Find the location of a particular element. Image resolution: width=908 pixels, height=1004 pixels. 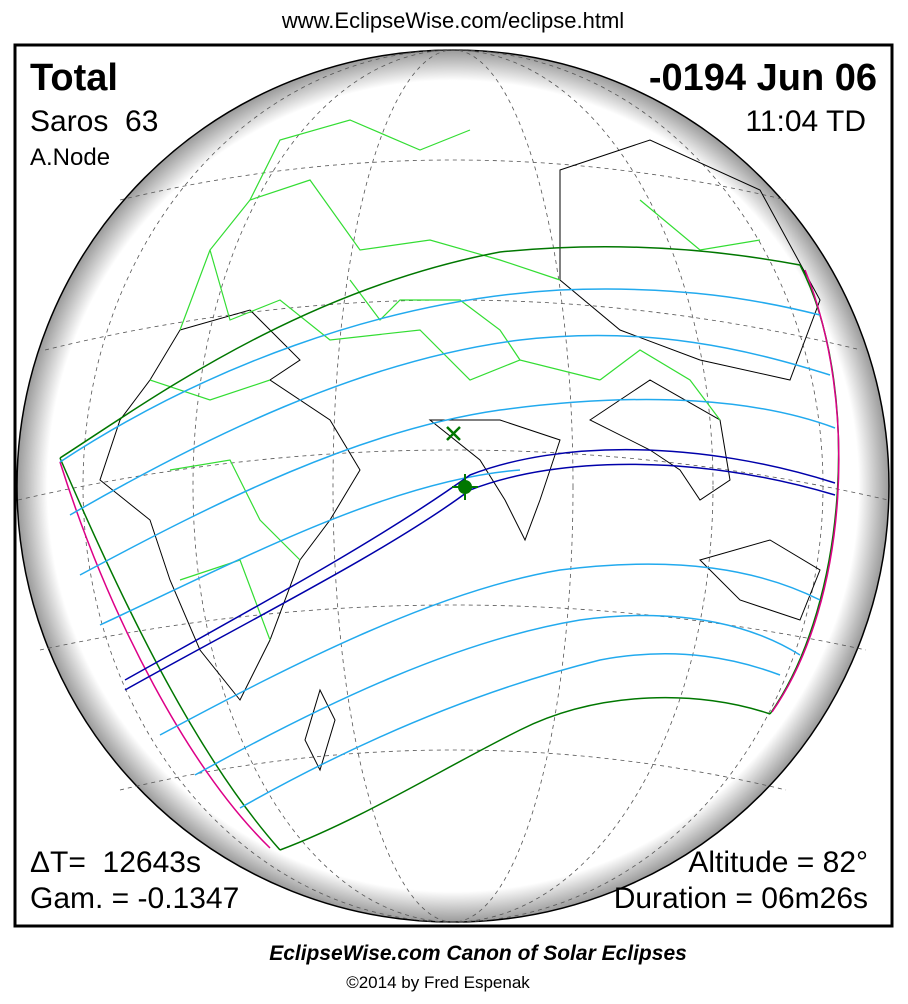

altitude: Altitude = 82° is located at coordinates (778, 862).